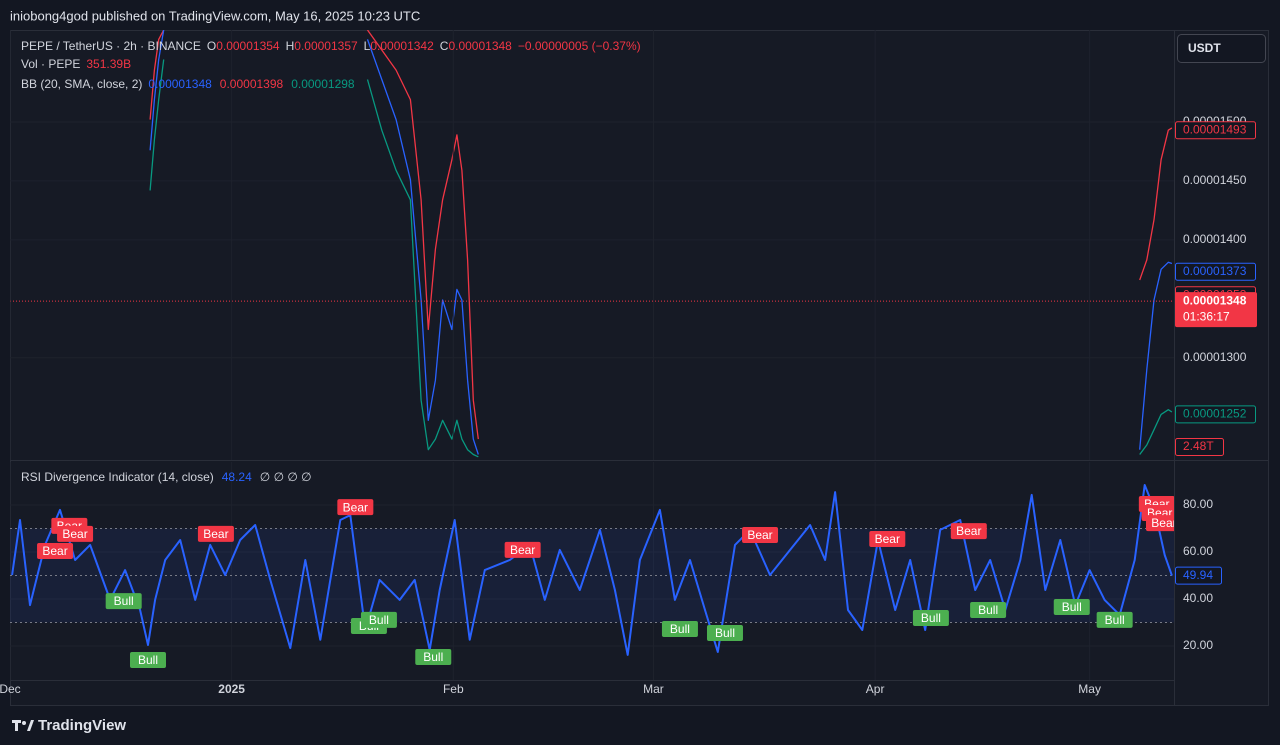  What do you see at coordinates (323, 84) in the screenshot?
I see `indicator-value: 0.00001298` at bounding box center [323, 84].